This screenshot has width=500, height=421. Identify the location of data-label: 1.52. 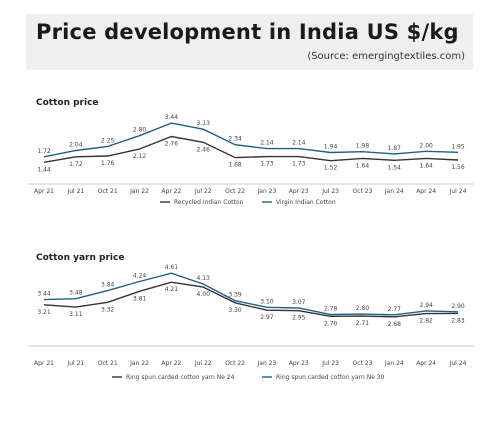
(331, 168).